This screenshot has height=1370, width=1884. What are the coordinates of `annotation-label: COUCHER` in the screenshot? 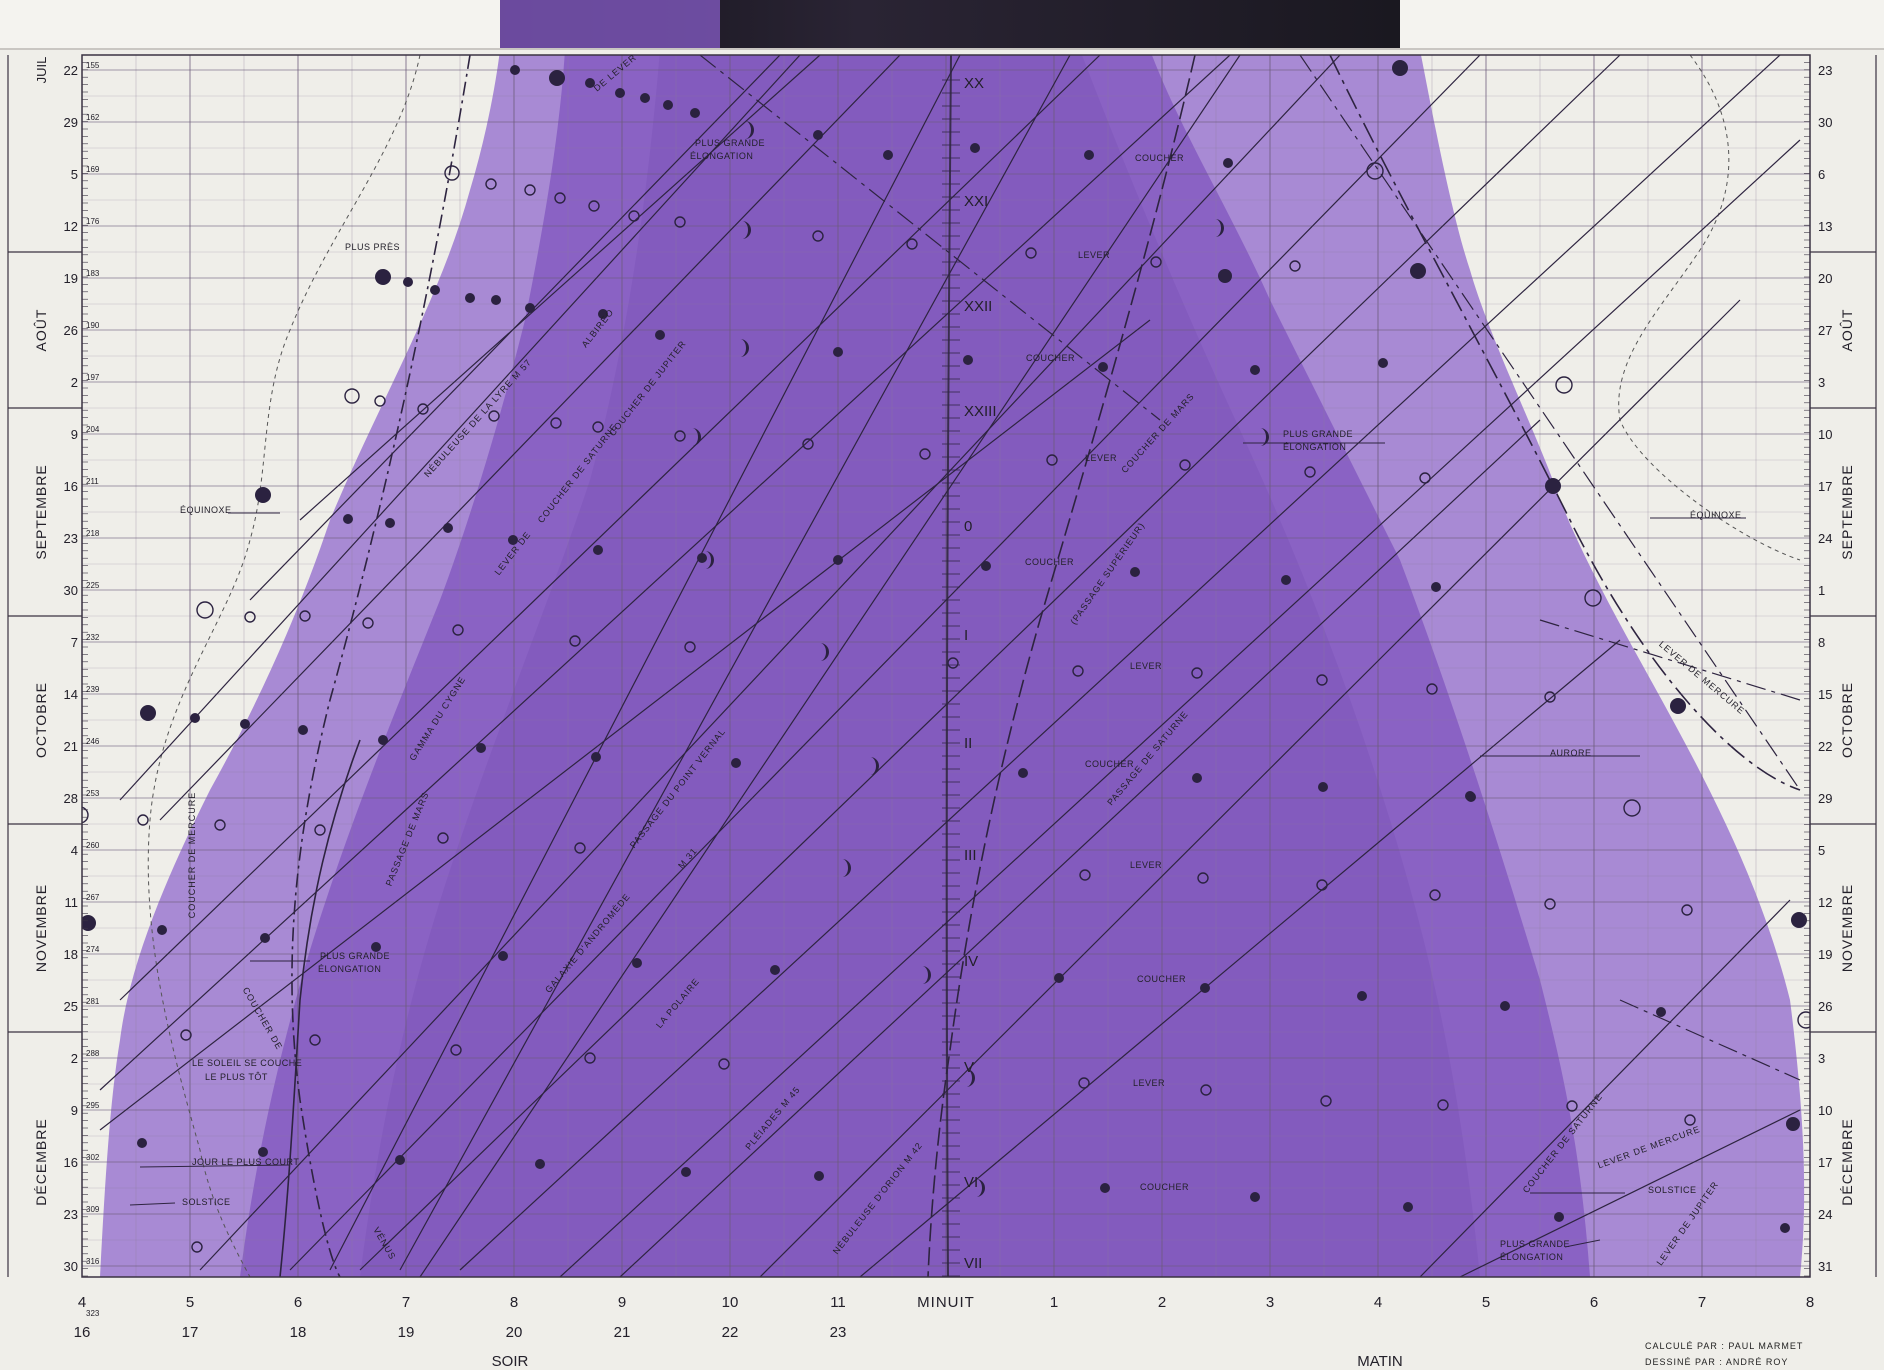 It's located at (1049, 562).